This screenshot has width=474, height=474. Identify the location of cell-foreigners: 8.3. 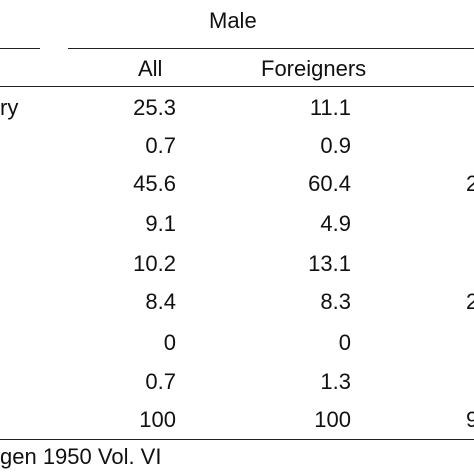
(335, 301).